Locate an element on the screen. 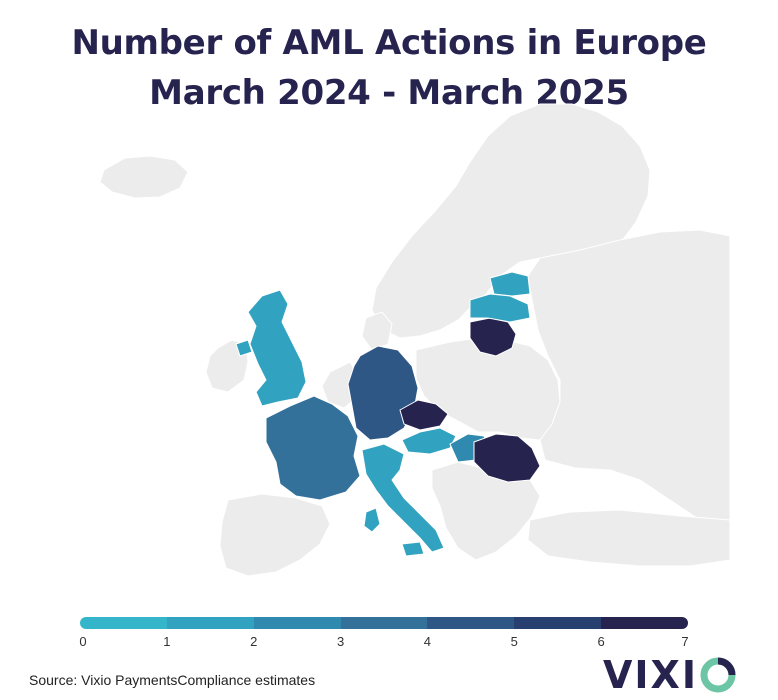 This screenshot has width=778, height=700. land-iberia is located at coordinates (275, 535).